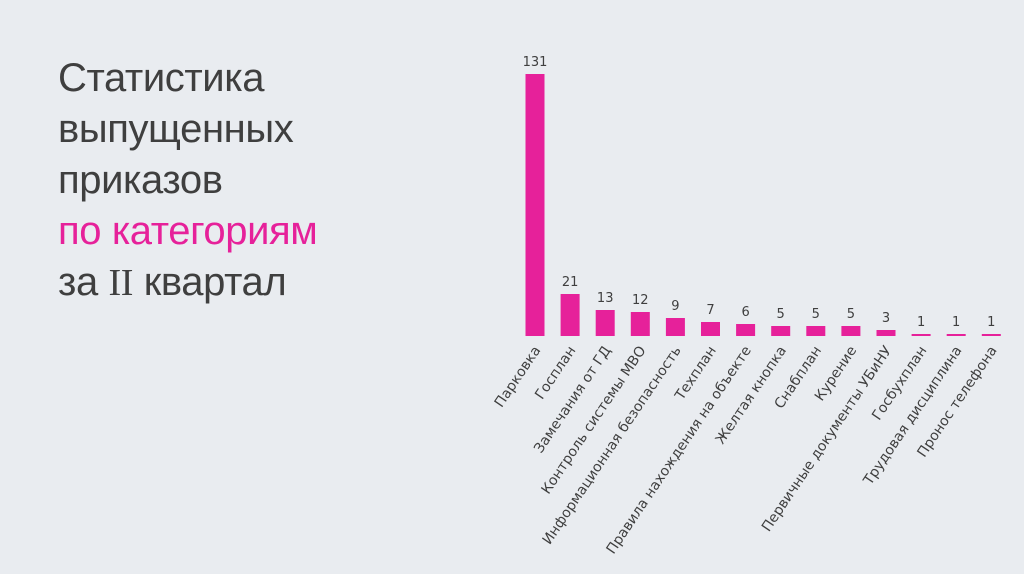 The height and width of the screenshot is (574, 1024). Describe the element at coordinates (215, 282) in the screenshot. I see `title-line-5-suffix: квартал` at that location.